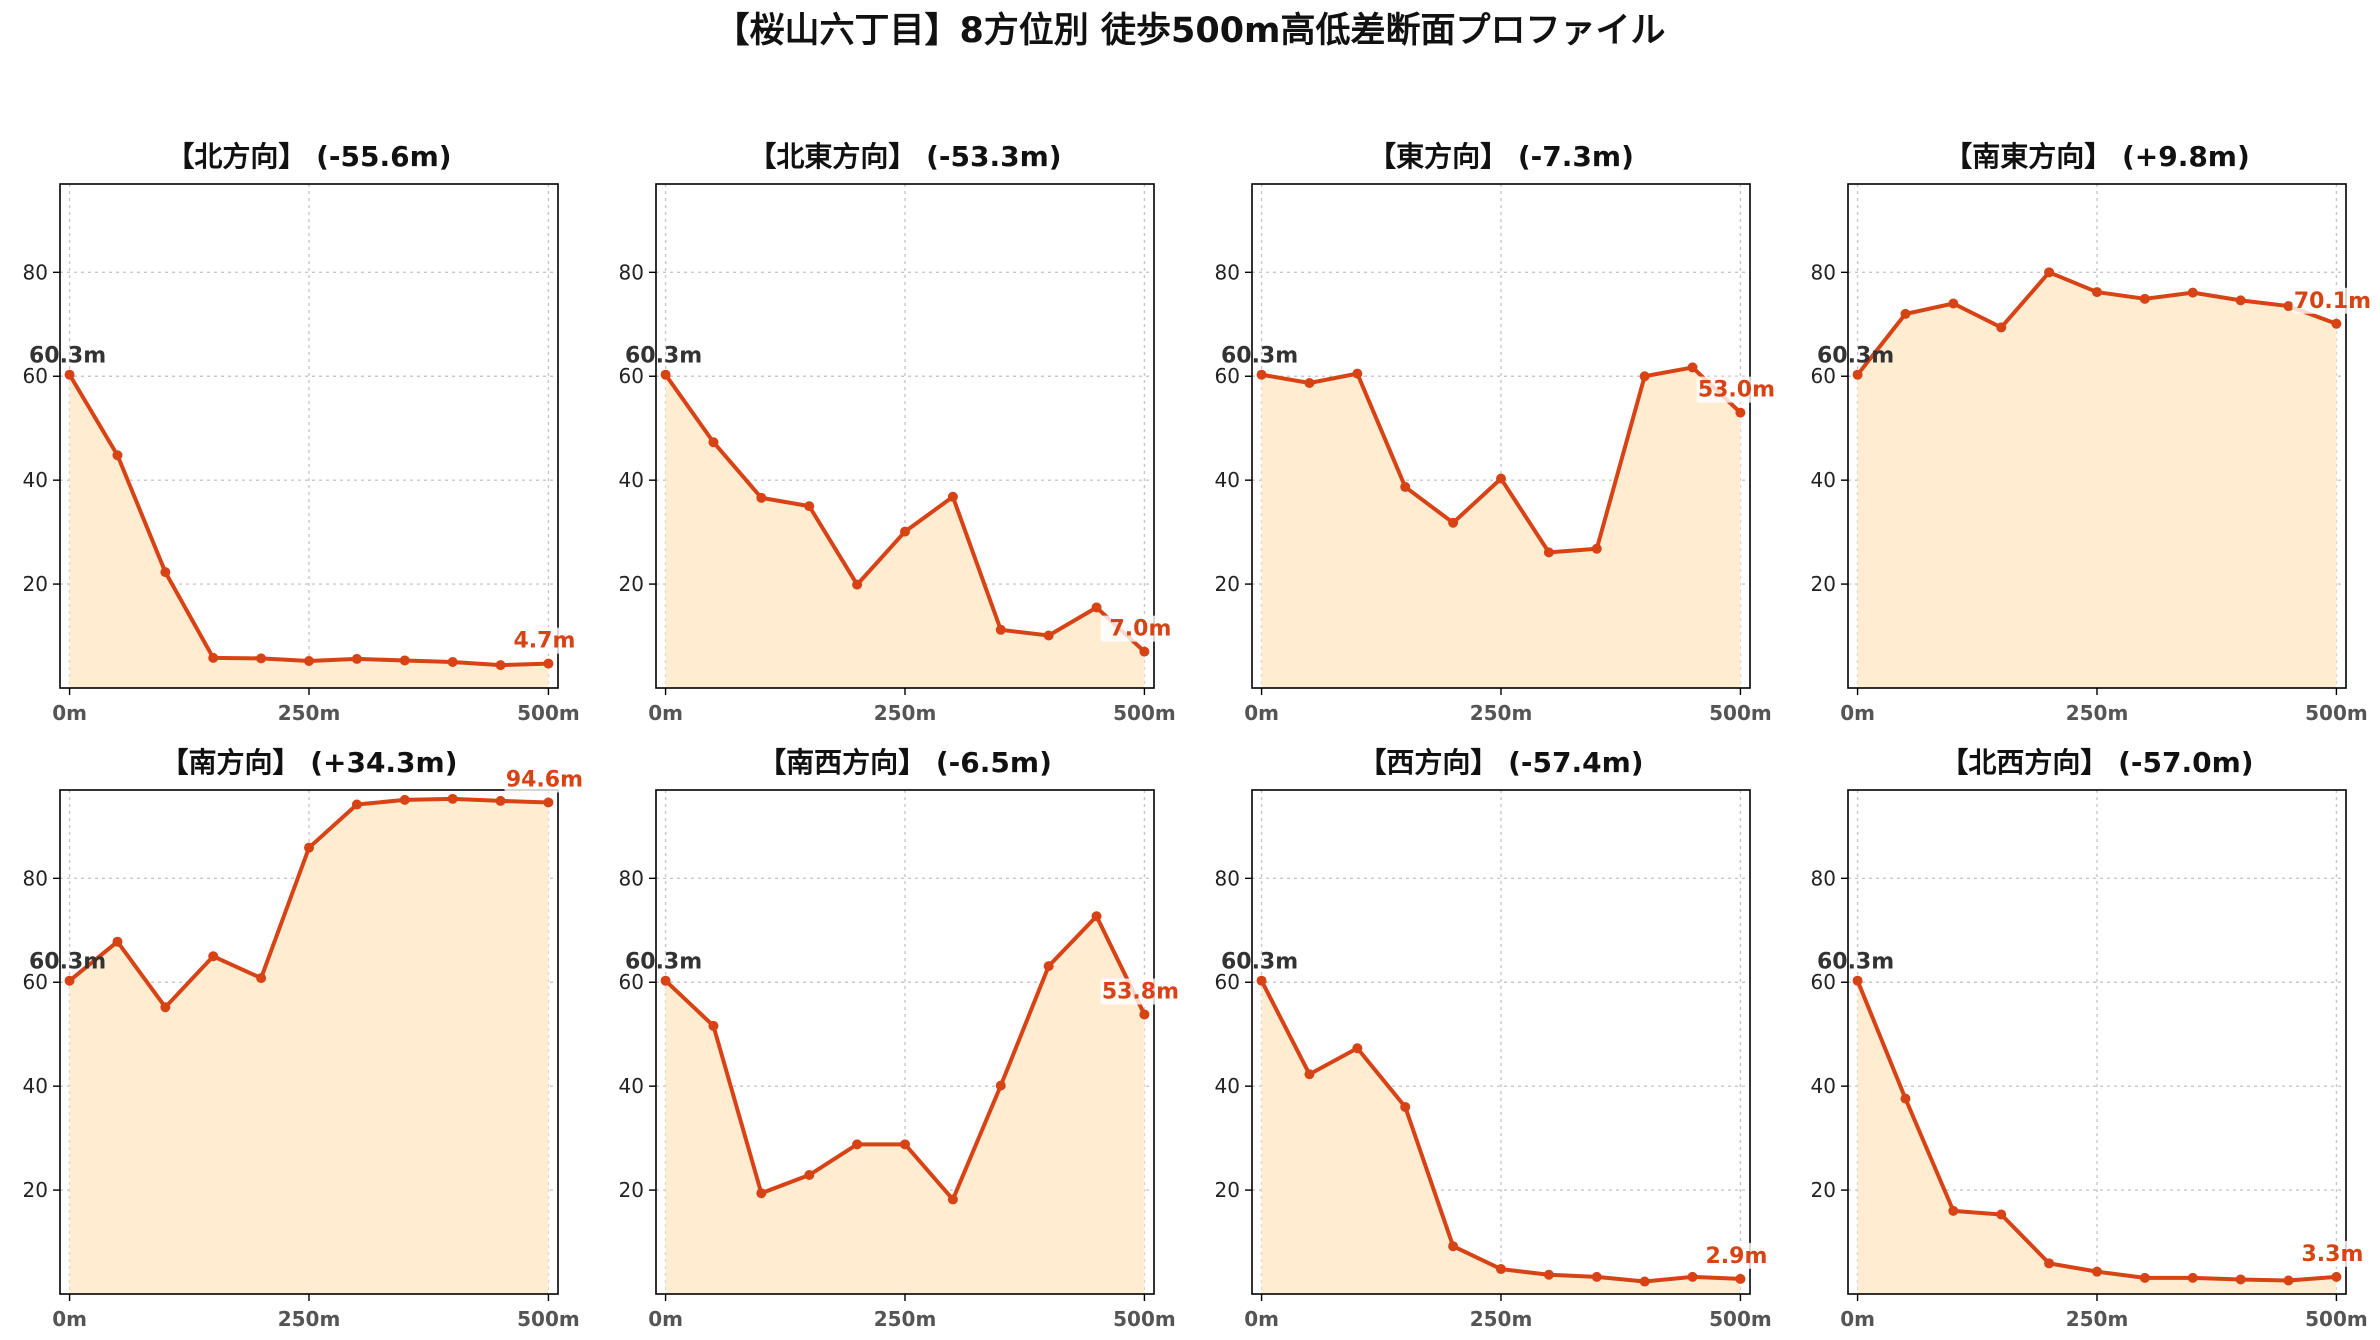  I want to click on panel-title: 【東方向】 (-7.3m), so click(1501, 156).